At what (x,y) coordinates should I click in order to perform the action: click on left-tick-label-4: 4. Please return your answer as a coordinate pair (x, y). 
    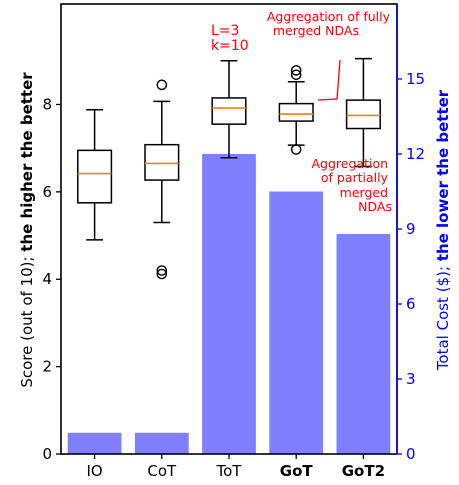
    Looking at the image, I should click on (47, 279).